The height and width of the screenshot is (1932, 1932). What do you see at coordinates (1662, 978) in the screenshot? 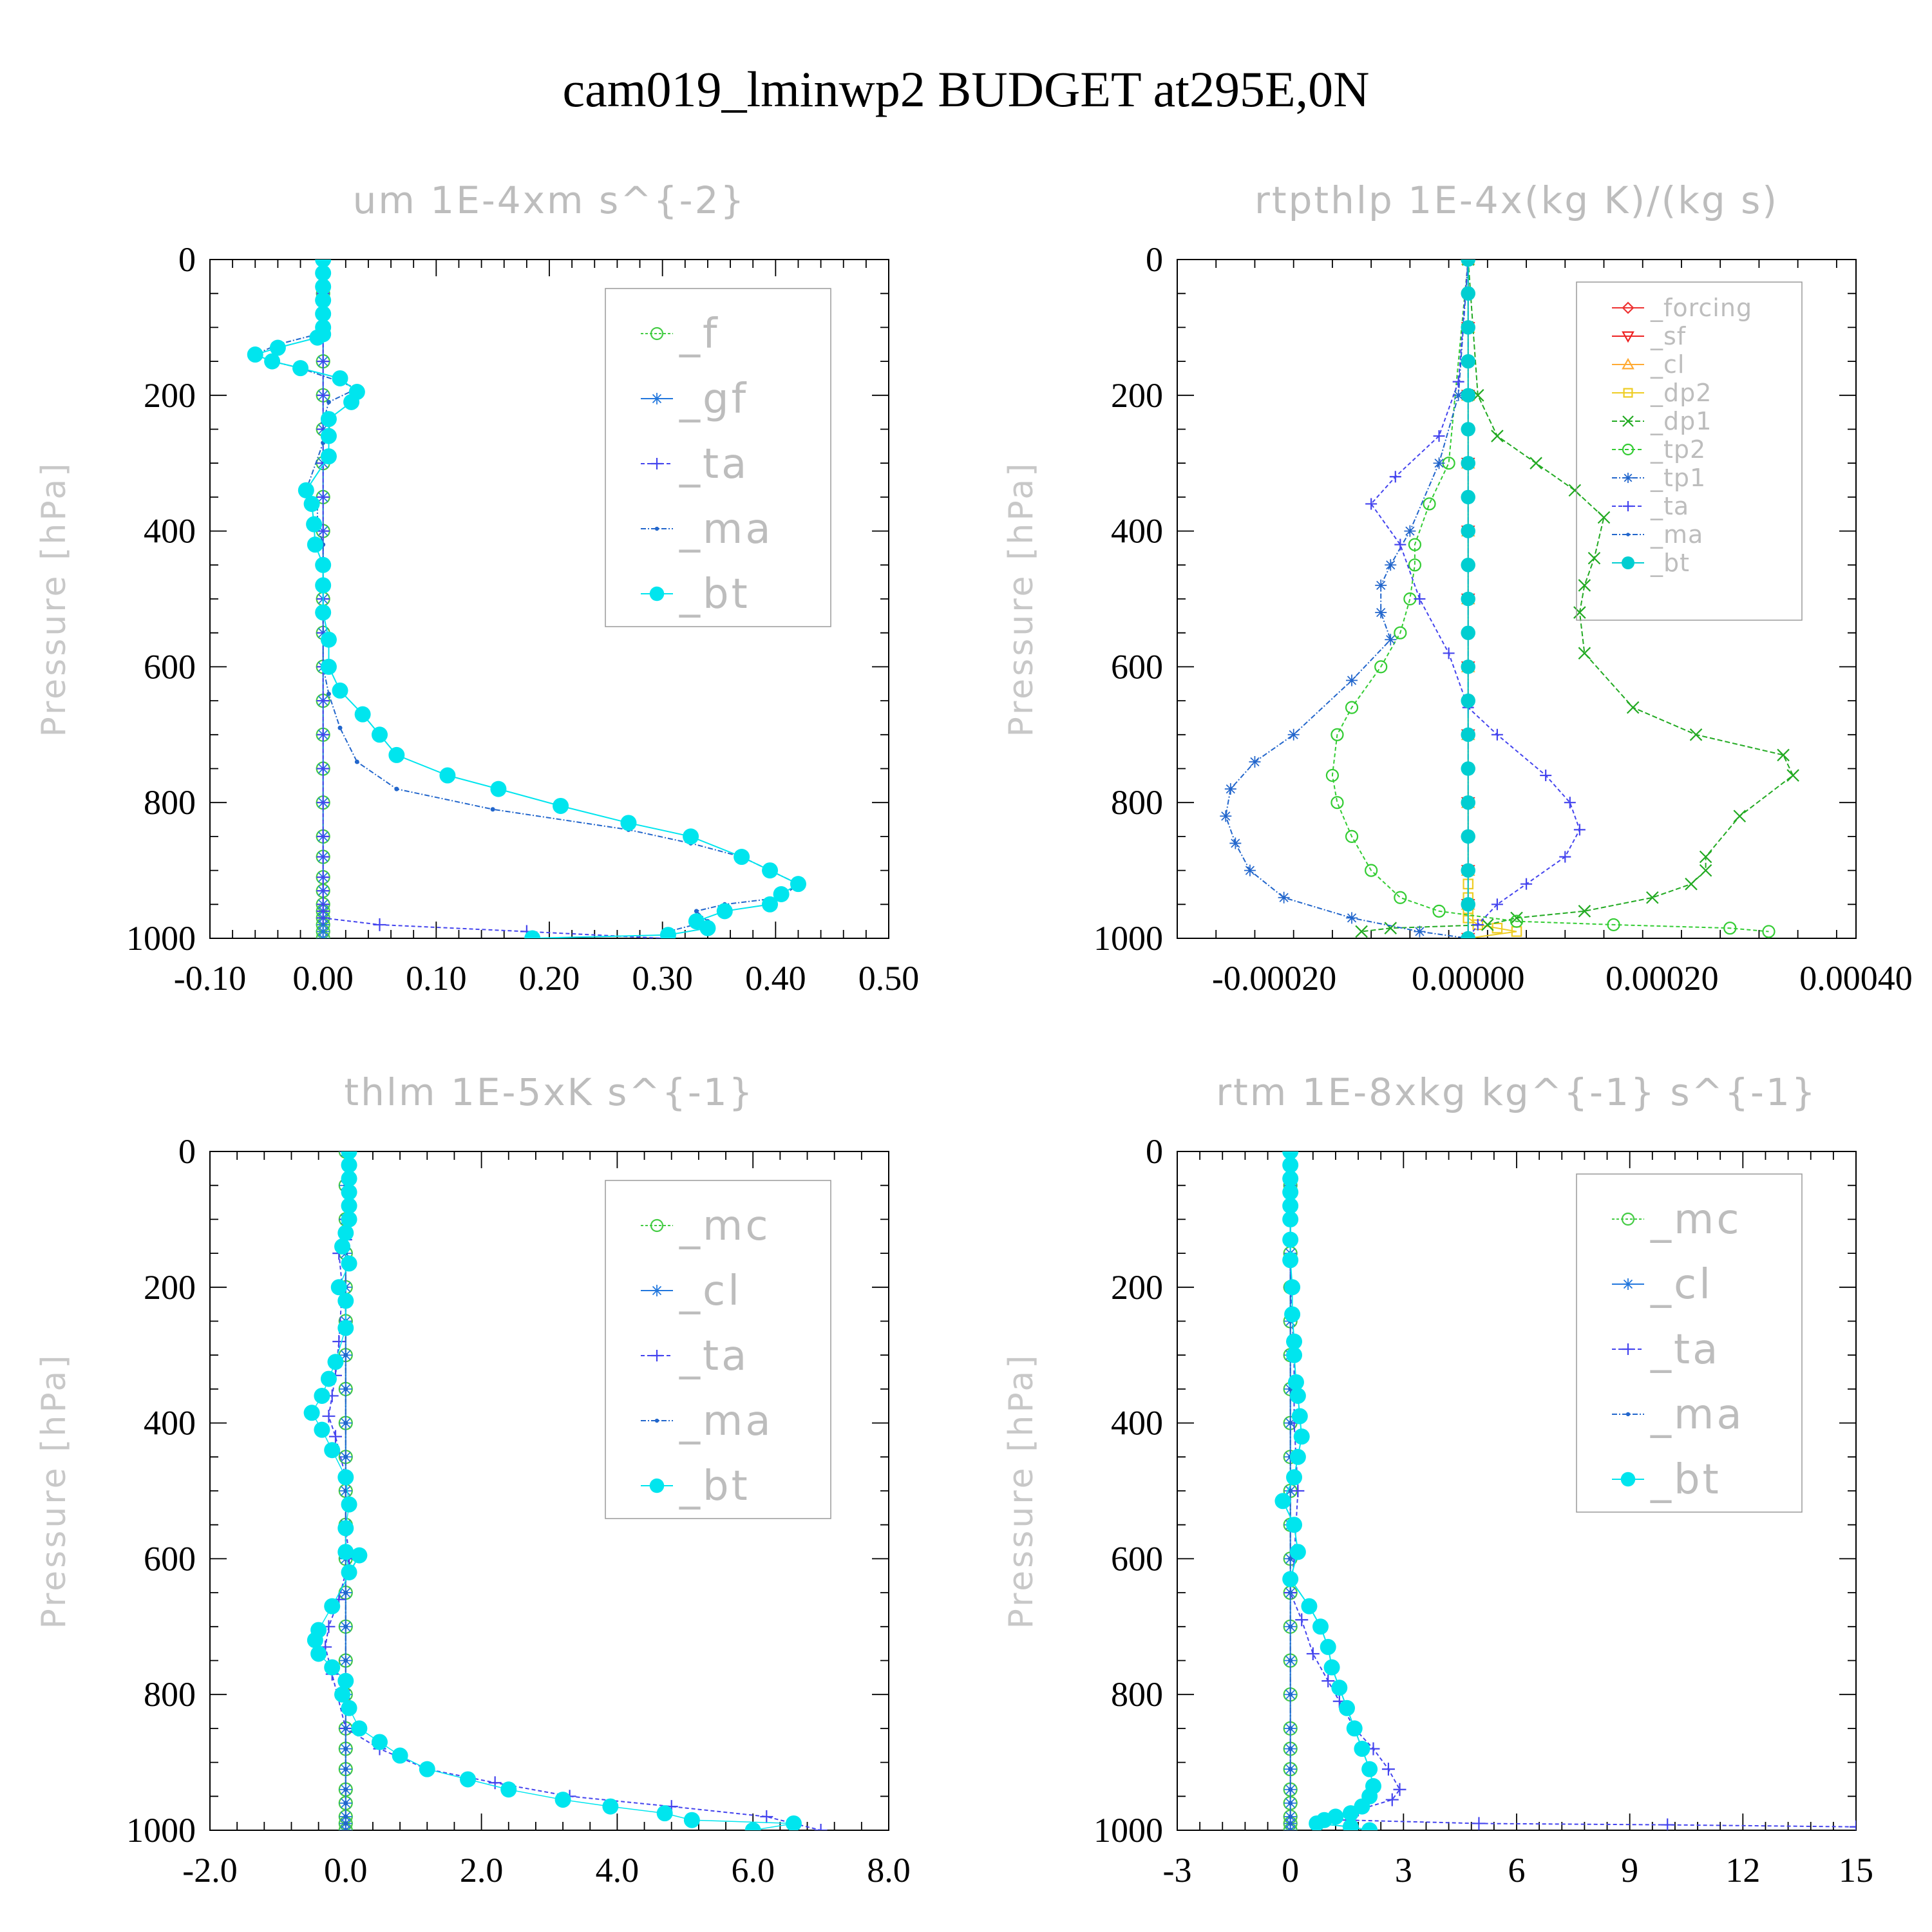
I see `x-tick-label: 0.00020` at bounding box center [1662, 978].